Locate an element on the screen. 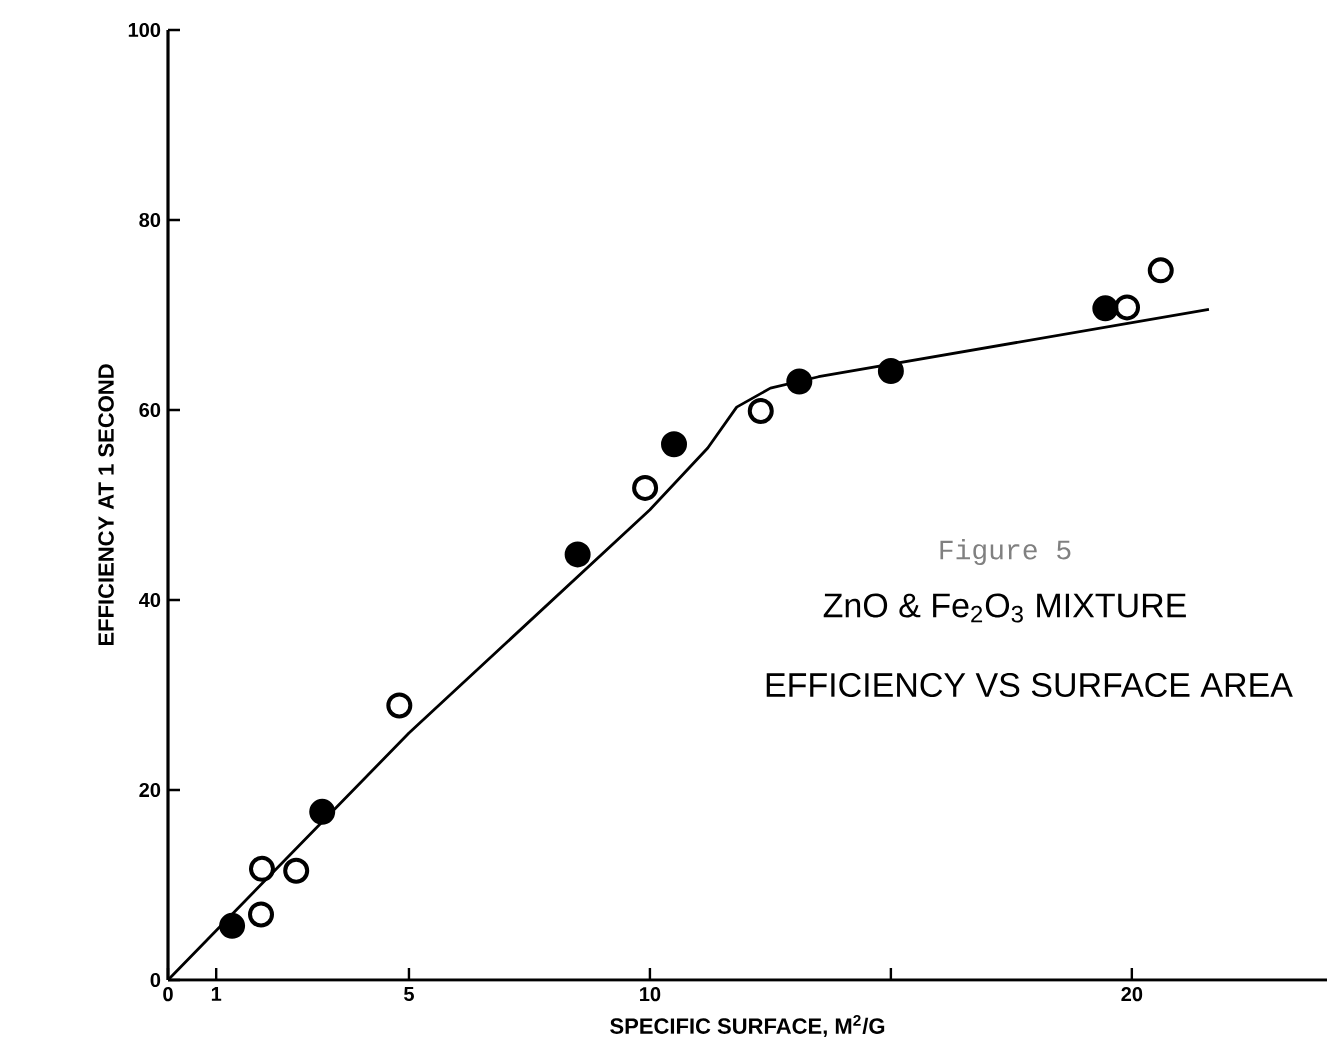  y-tick-label: 20 is located at coordinates (150, 790).